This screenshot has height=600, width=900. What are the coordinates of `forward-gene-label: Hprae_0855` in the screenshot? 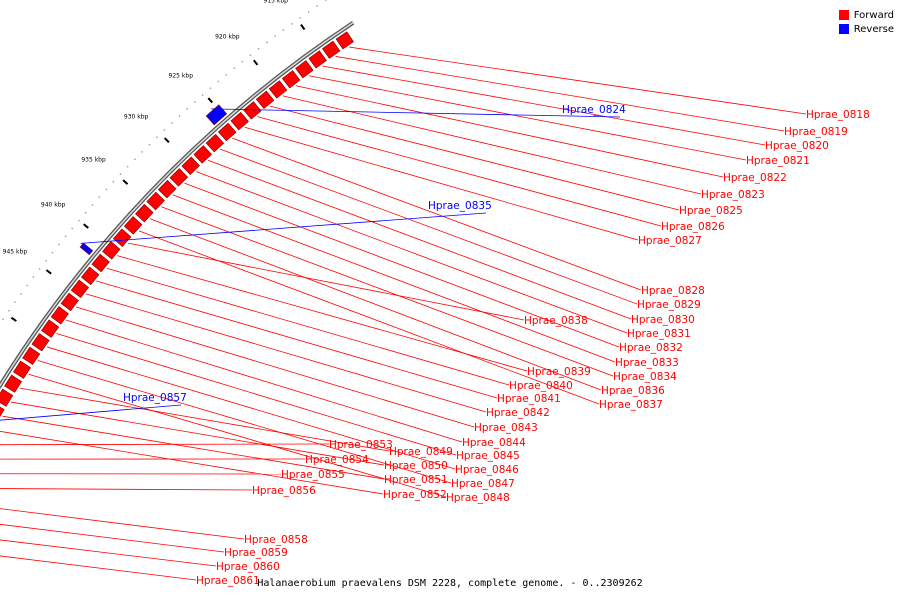 It's located at (313, 475).